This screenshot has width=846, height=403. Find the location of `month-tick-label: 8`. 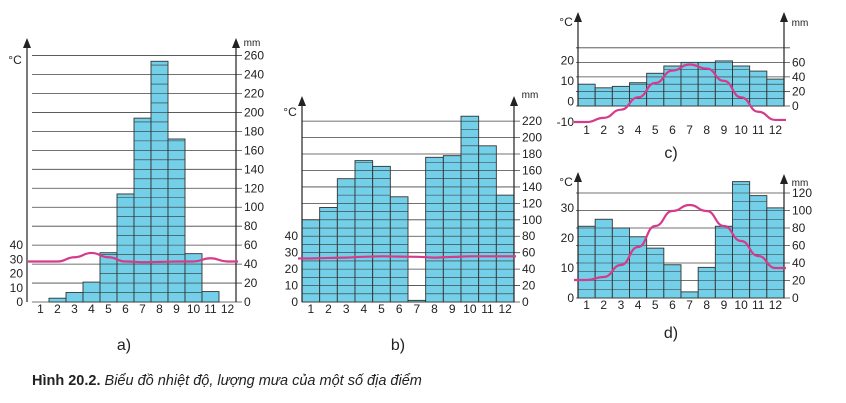

month-tick-label: 8 is located at coordinates (159, 309).